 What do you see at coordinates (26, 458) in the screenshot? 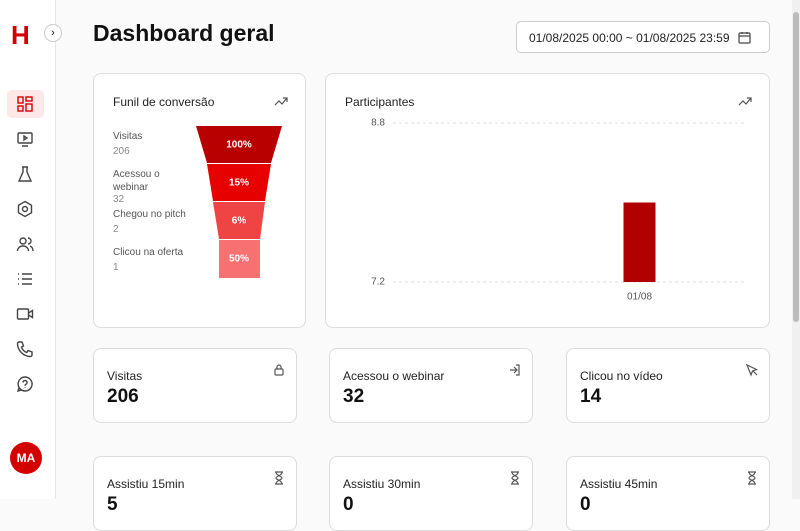
I see `avatar: MA` at bounding box center [26, 458].